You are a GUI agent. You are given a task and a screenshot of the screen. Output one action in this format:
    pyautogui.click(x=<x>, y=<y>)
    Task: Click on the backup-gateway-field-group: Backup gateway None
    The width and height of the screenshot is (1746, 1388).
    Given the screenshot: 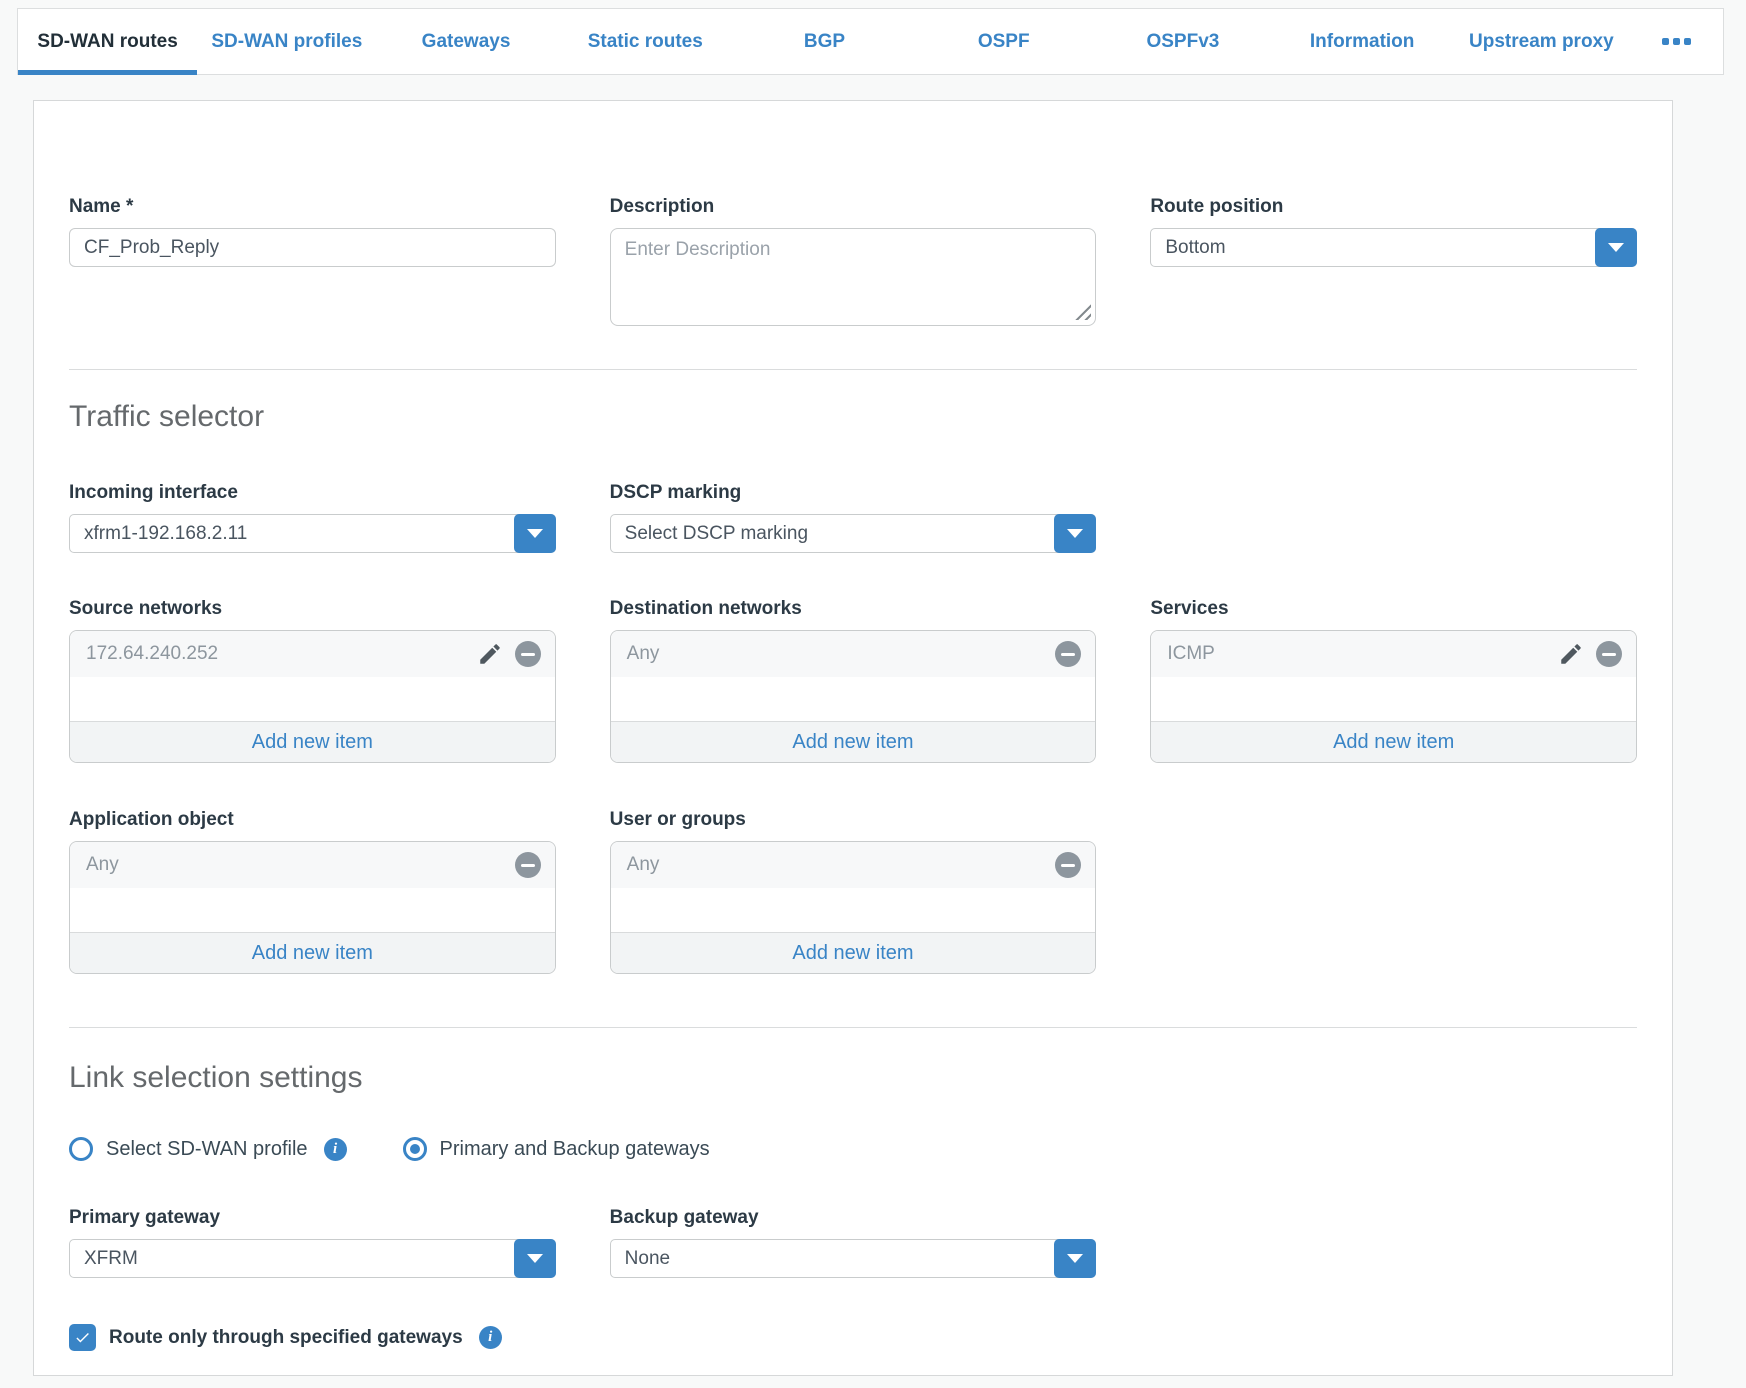 What is the action you would take?
    pyautogui.click(x=853, y=1242)
    